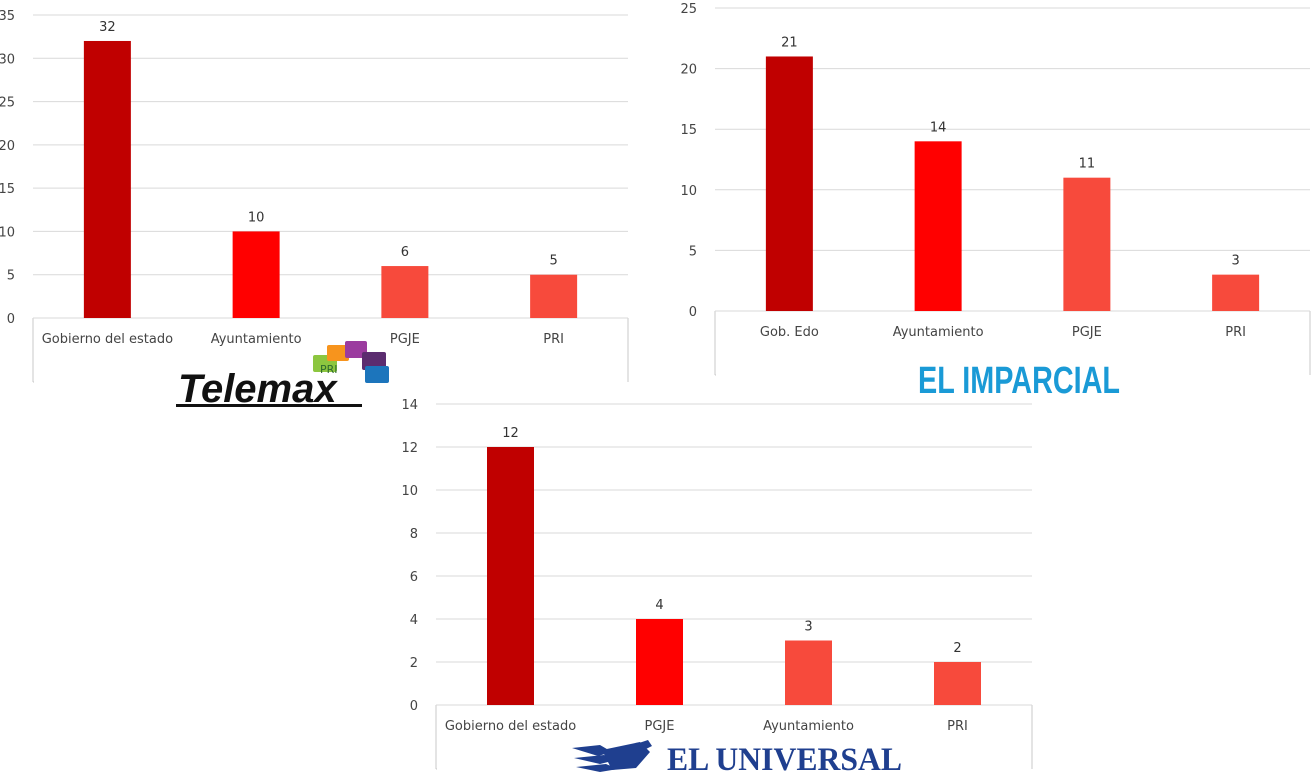 The image size is (1312, 775). What do you see at coordinates (409, 405) in the screenshot?
I see `y-tick-label: 14` at bounding box center [409, 405].